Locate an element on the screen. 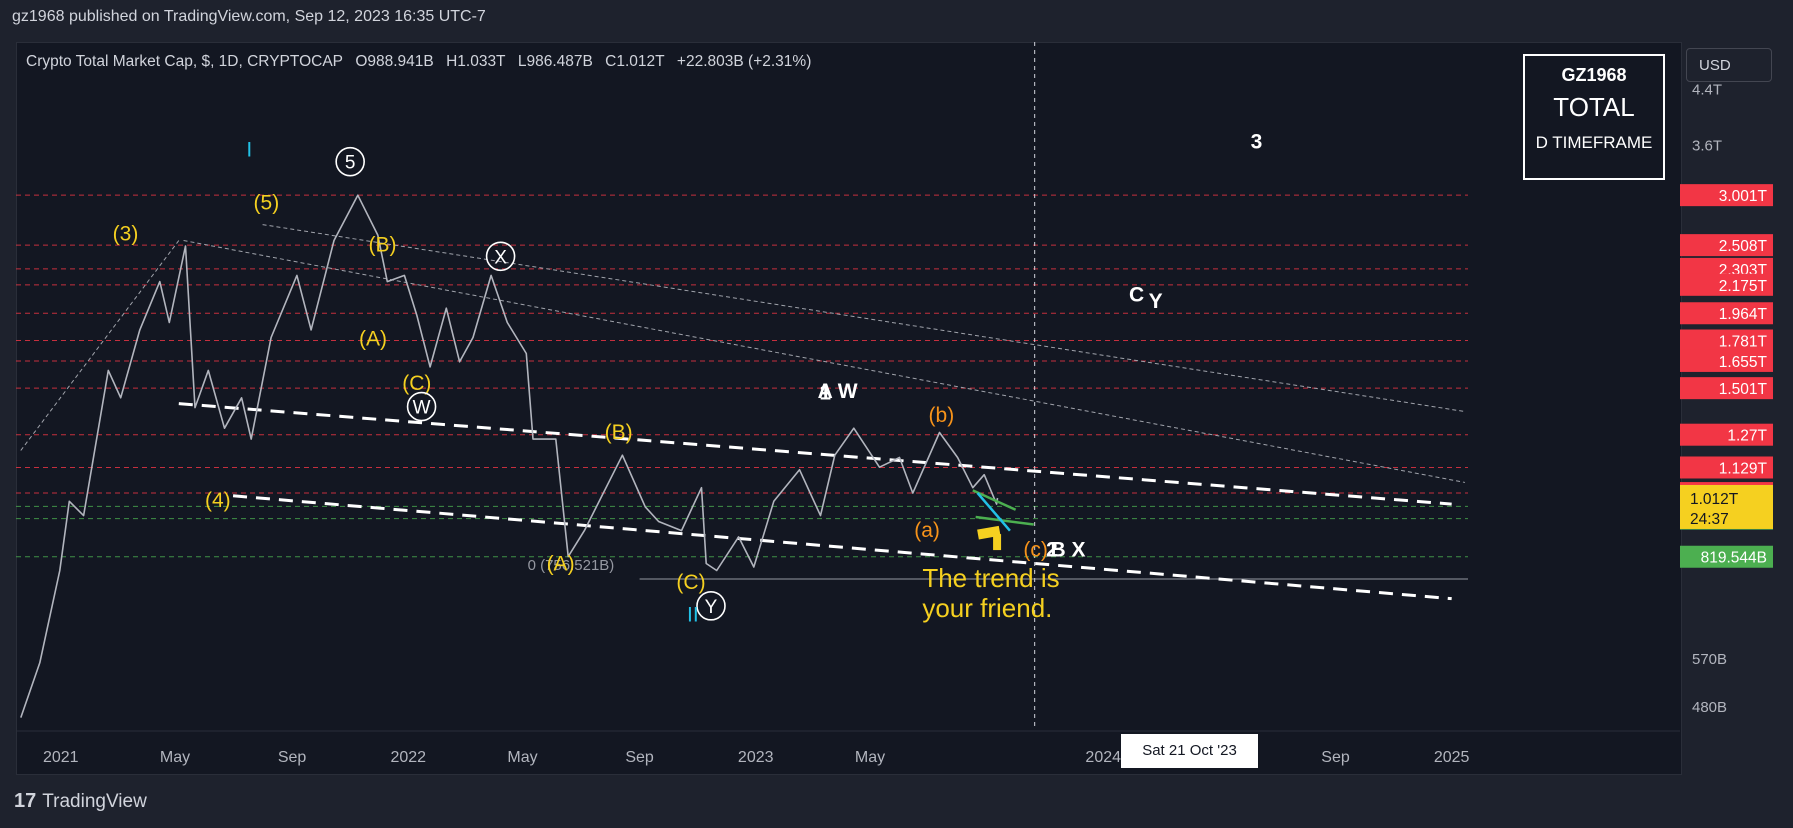  current-price-tag is located at coordinates (1726, 506).